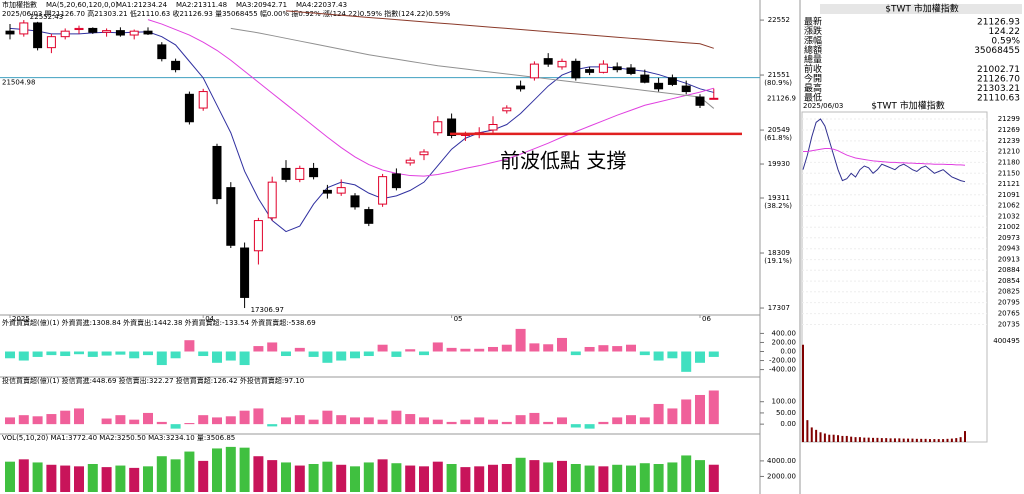  What do you see at coordinates (1009, 184) in the screenshot?
I see `y-tick-label: 21121` at bounding box center [1009, 184].